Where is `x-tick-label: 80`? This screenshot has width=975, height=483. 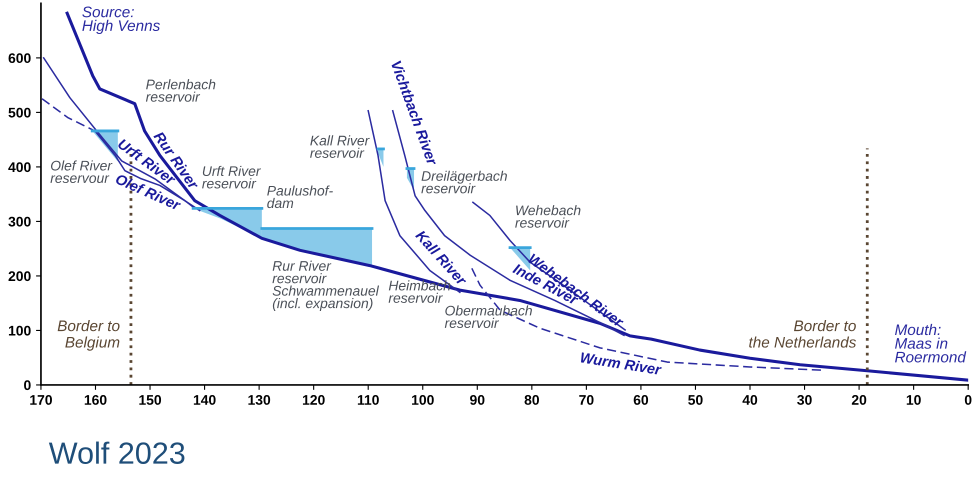
x-tick-label: 80 is located at coordinates (531, 400).